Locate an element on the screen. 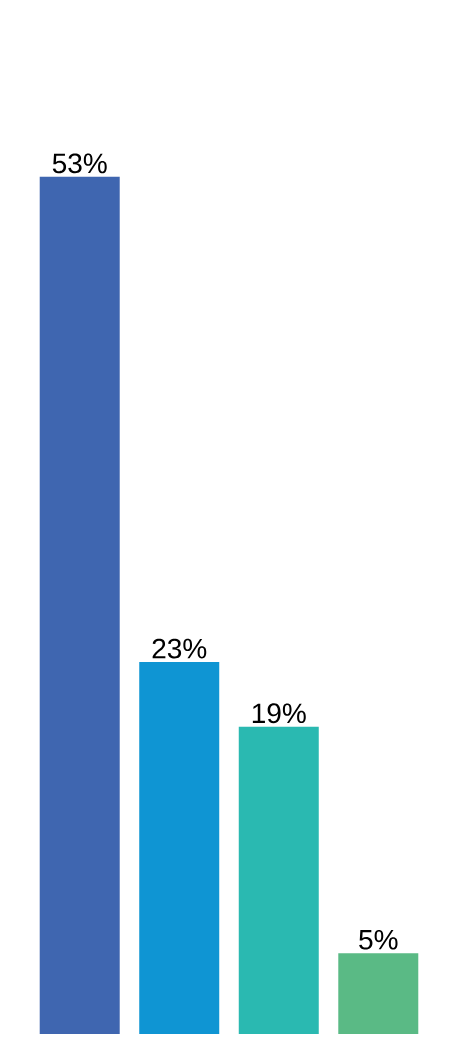 This screenshot has width=458, height=1054. data-label: 23% is located at coordinates (179, 648).